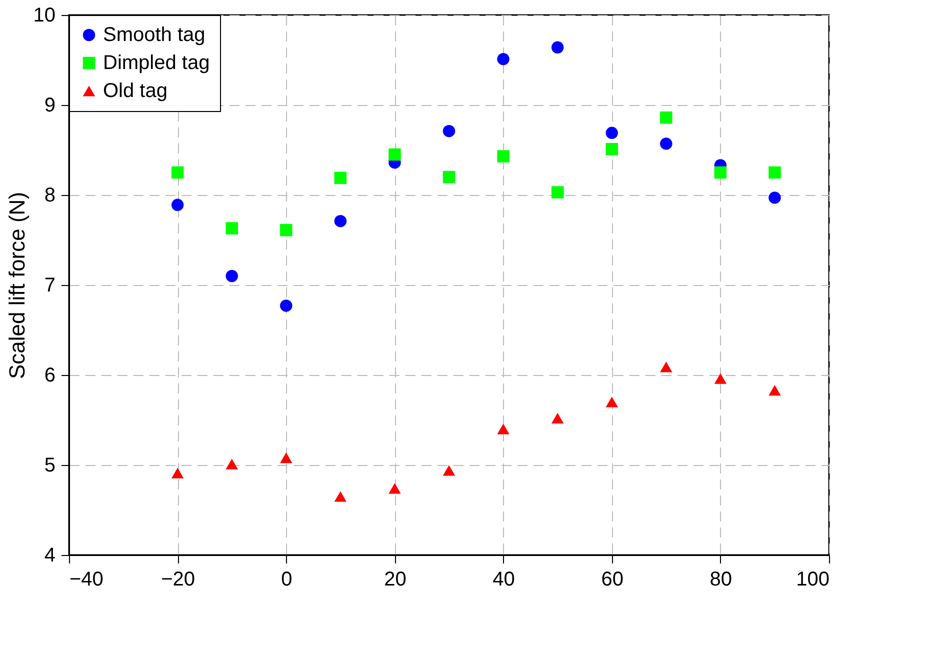 Image resolution: width=926 pixels, height=657 pixels. Describe the element at coordinates (154, 35) in the screenshot. I see `legend-label: Smooth tag` at that location.